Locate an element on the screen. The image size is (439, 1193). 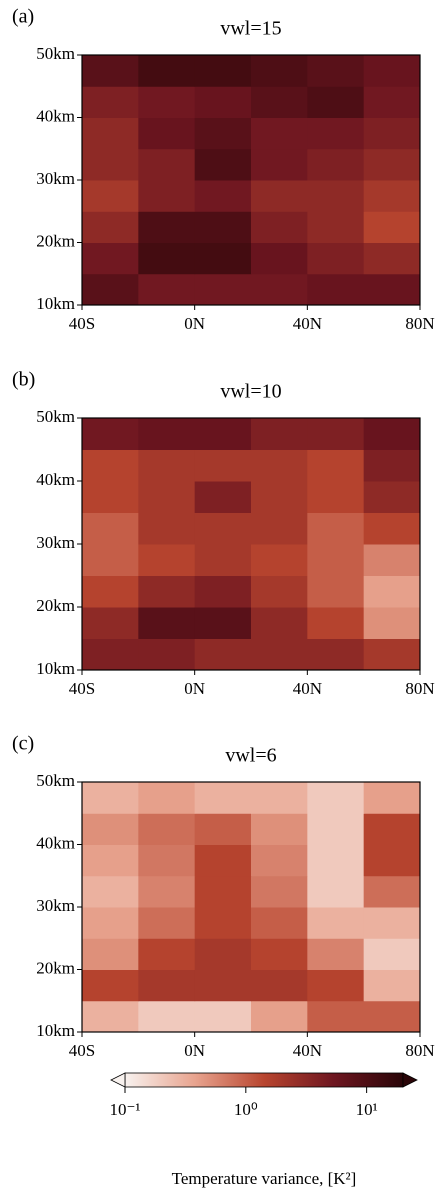
panel-title: vwl=6 is located at coordinates (250, 756).